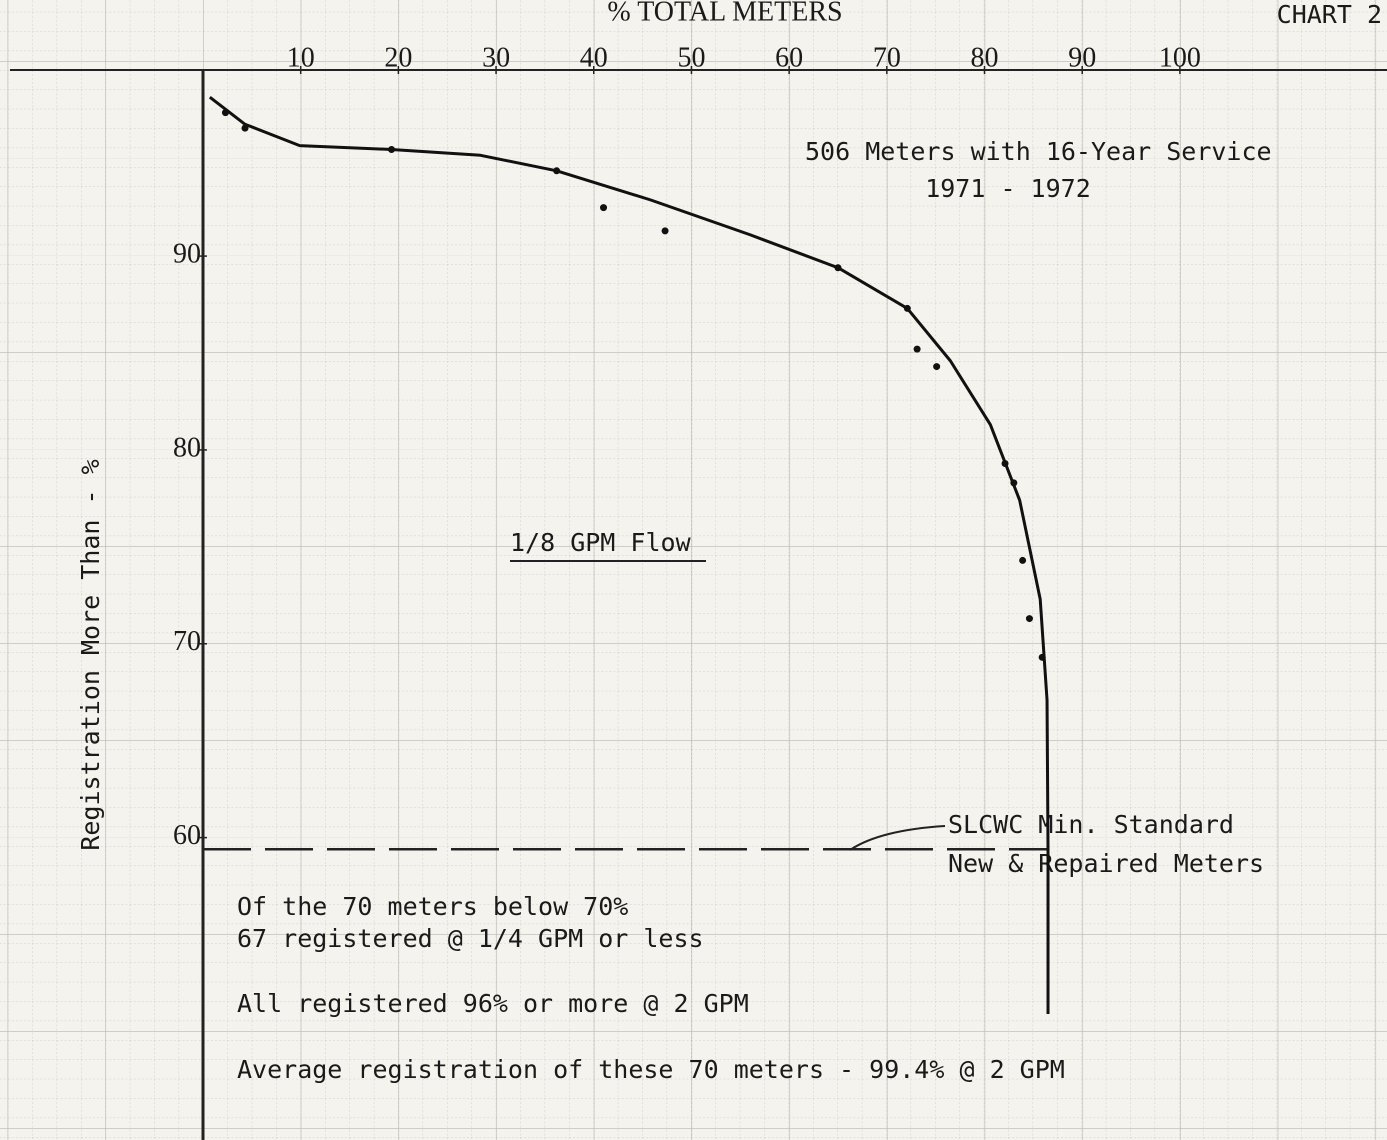 This screenshot has width=1387, height=1140. I want to click on reference-label: SLCWC Min. Standard, so click(1091, 824).